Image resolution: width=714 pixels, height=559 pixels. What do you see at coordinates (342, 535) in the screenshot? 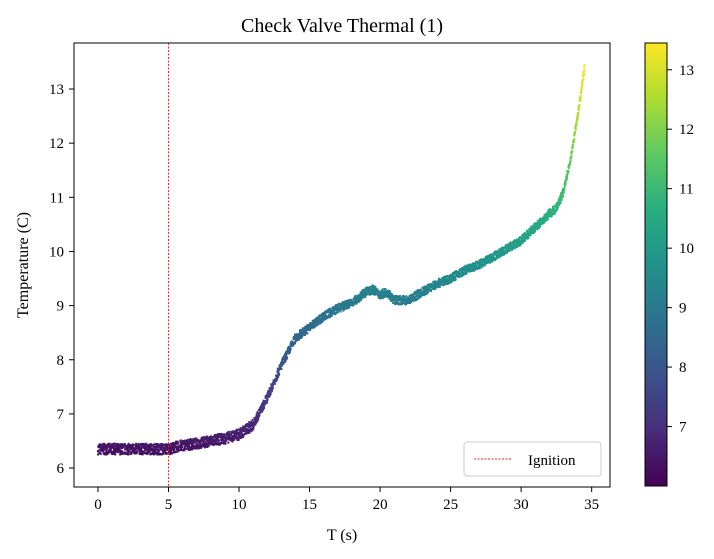
I see `x-axis-label: T (s)` at bounding box center [342, 535].